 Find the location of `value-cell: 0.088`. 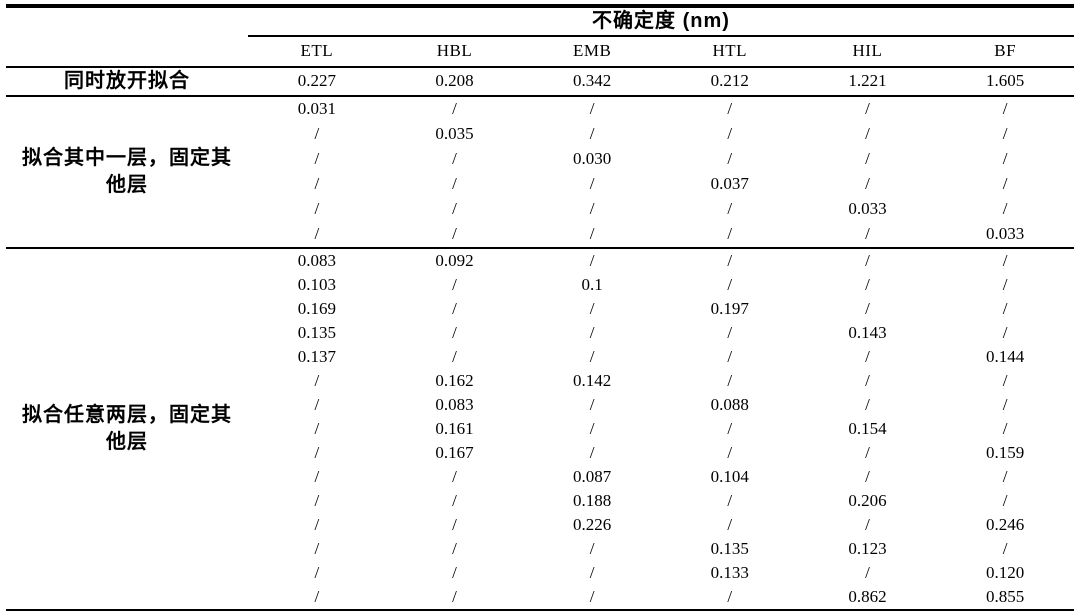

value-cell: 0.088 is located at coordinates (729, 404).